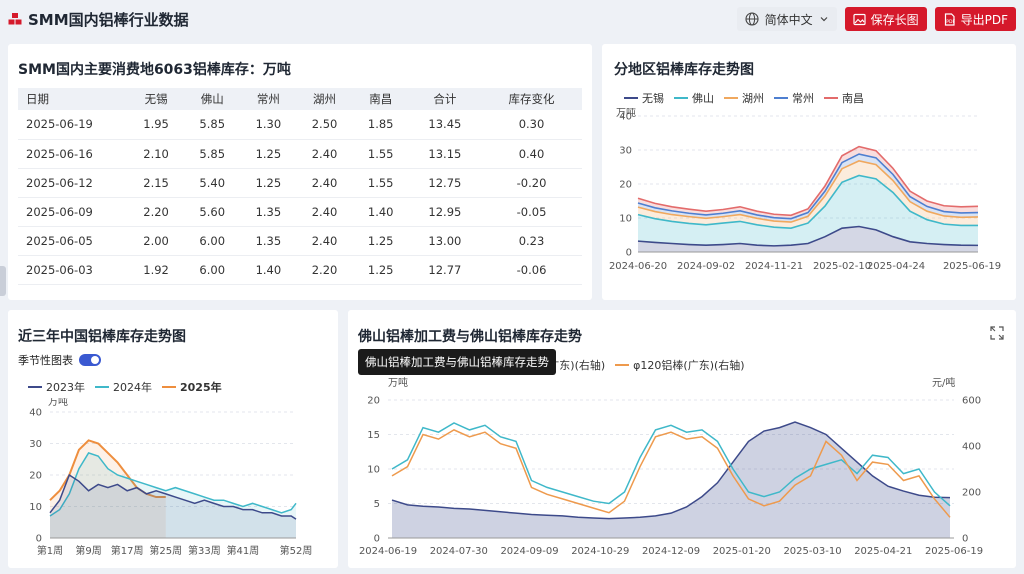 The height and width of the screenshot is (574, 1024). I want to click on x-tick-label: 2025-04-24, so click(896, 266).